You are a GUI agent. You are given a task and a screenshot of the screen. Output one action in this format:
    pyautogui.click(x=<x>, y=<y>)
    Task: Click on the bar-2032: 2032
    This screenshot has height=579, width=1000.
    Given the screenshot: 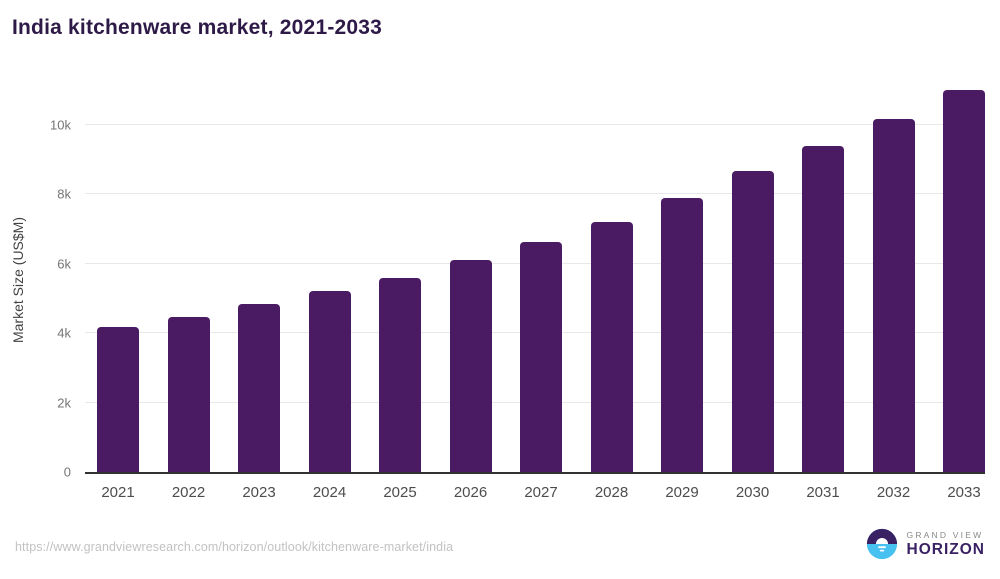 What is the action you would take?
    pyautogui.click(x=893, y=309)
    